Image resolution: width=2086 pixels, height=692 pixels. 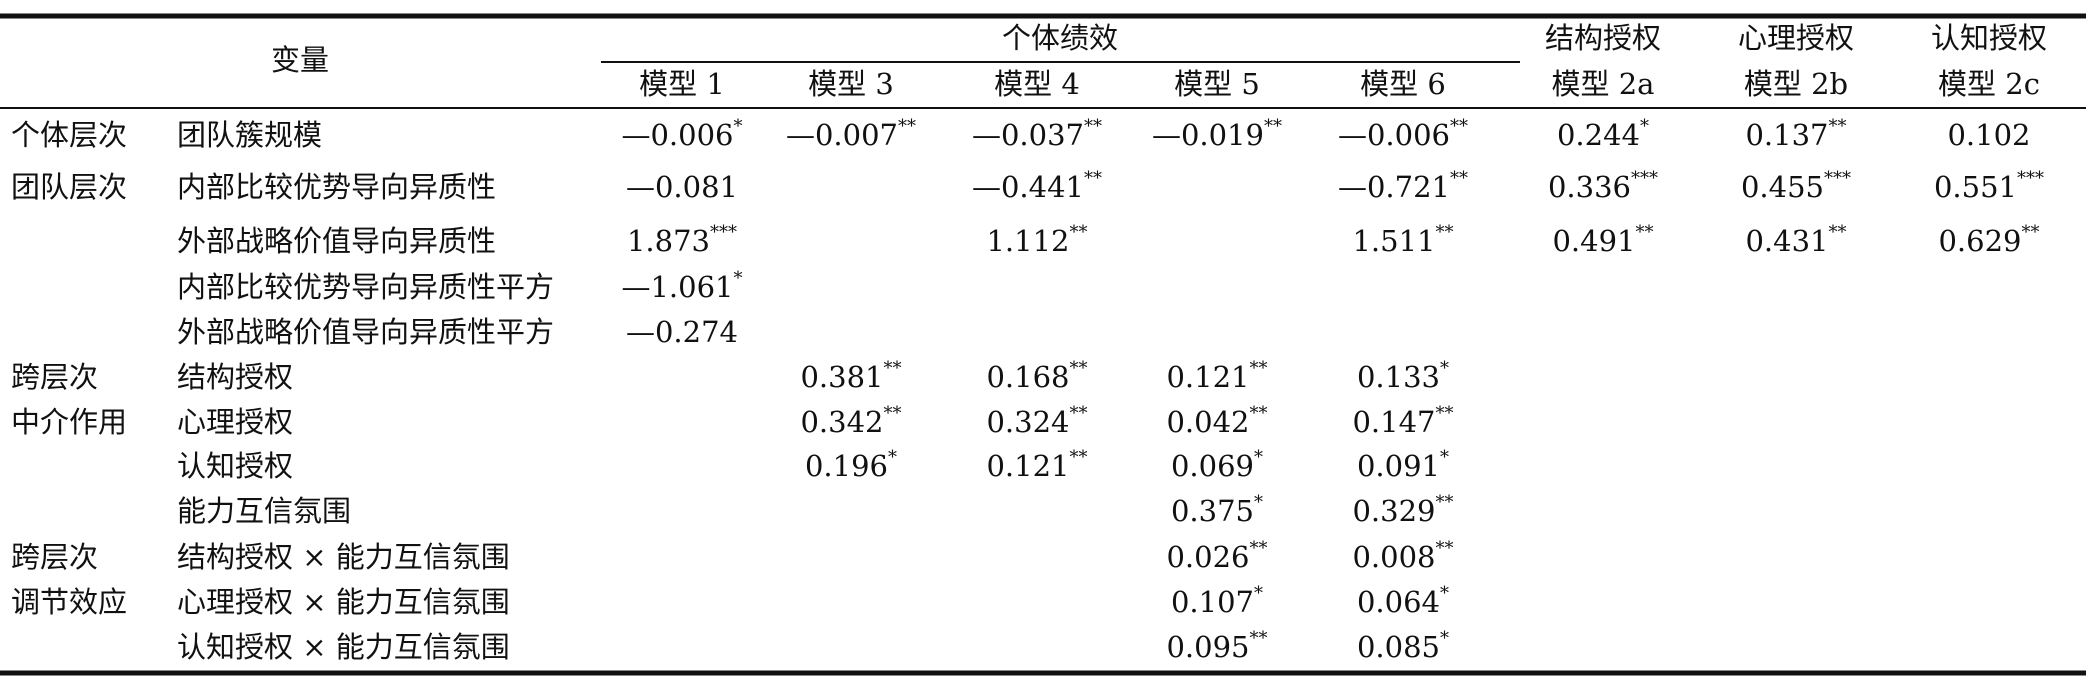 I want to click on cell-value: 0.008, so click(x=1393, y=557).